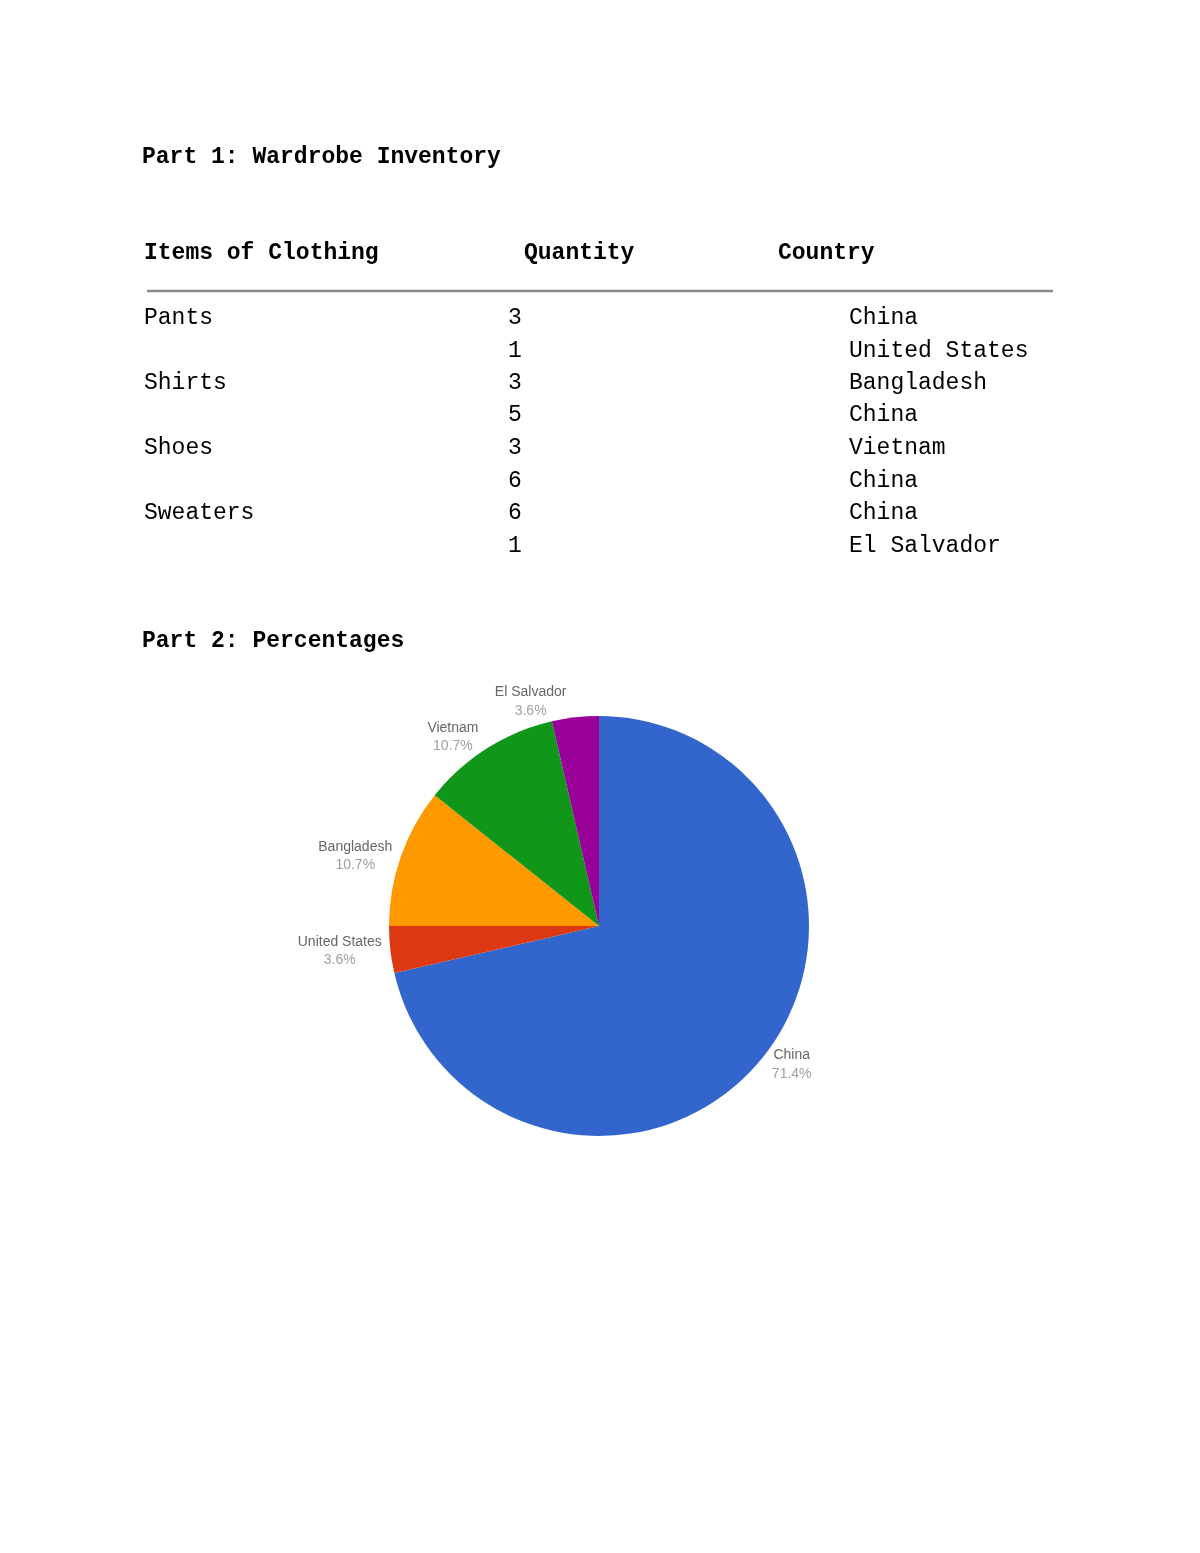  Describe the element at coordinates (579, 253) in the screenshot. I see `text: Quantity` at that location.